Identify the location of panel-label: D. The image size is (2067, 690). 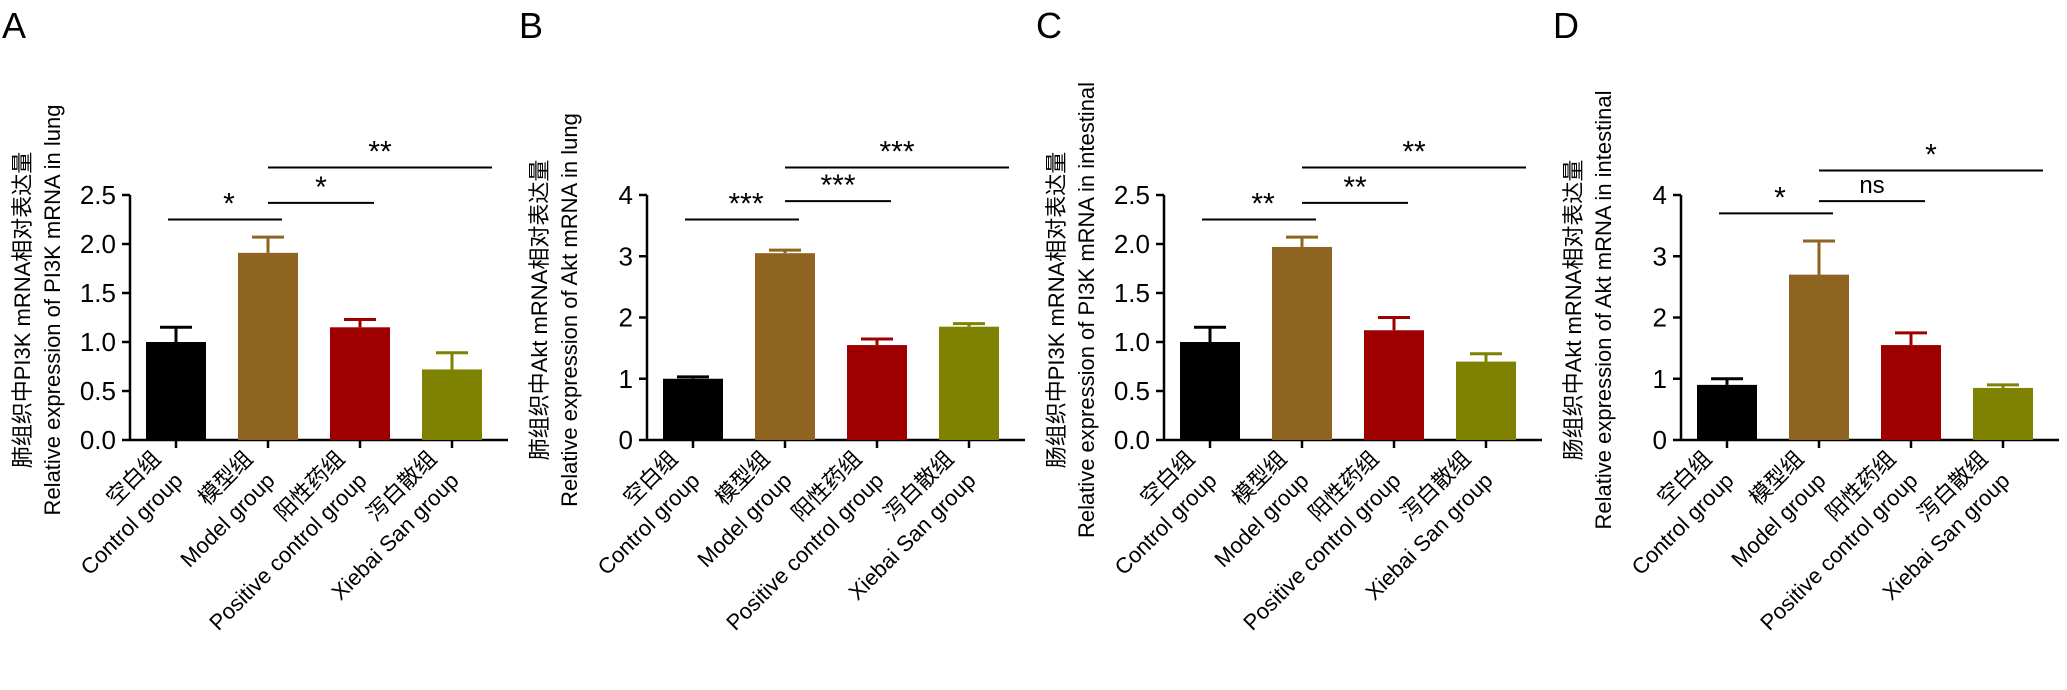
(1566, 25).